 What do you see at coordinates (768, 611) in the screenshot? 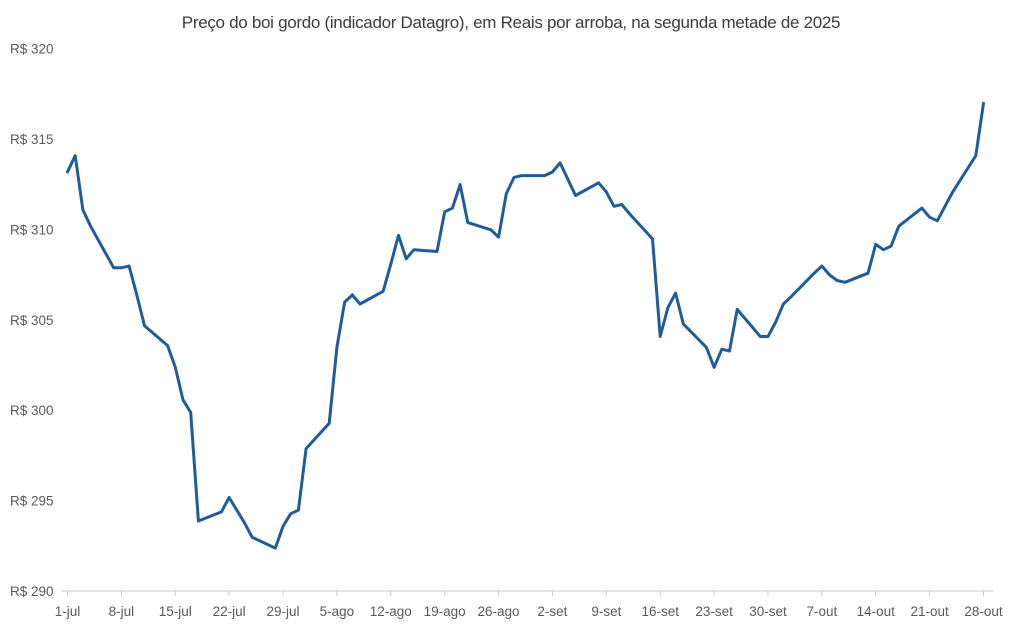
I see `x-axis-tick-label: 30-set` at bounding box center [768, 611].